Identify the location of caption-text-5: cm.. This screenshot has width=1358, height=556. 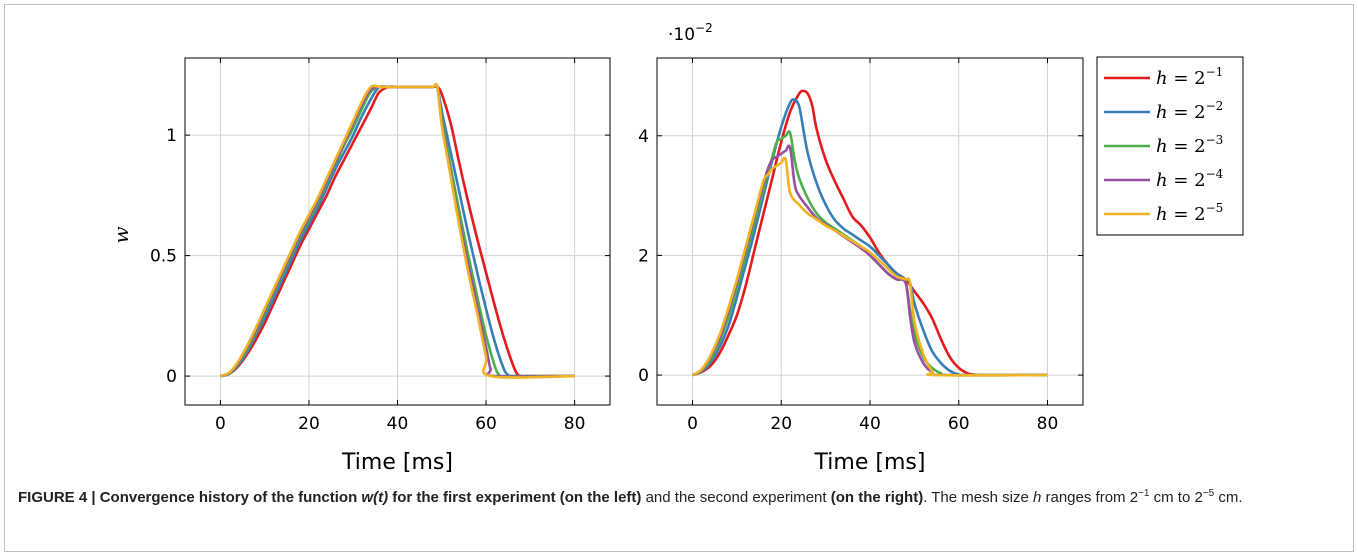
(1228, 497).